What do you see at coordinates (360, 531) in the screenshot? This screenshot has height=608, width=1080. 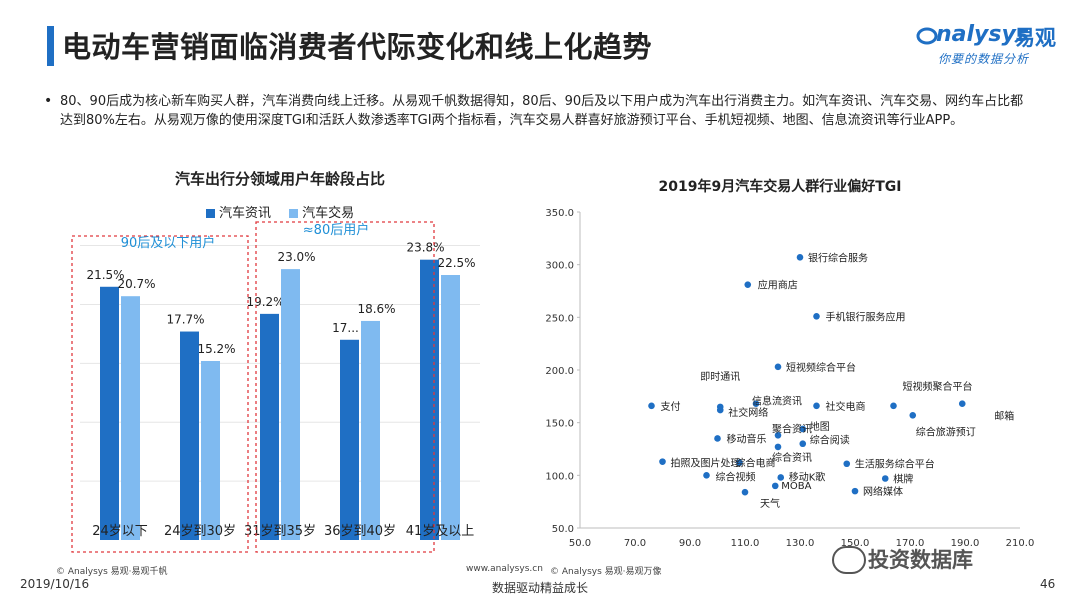 I see `bar-category-label: 36岁到40岁` at bounding box center [360, 531].